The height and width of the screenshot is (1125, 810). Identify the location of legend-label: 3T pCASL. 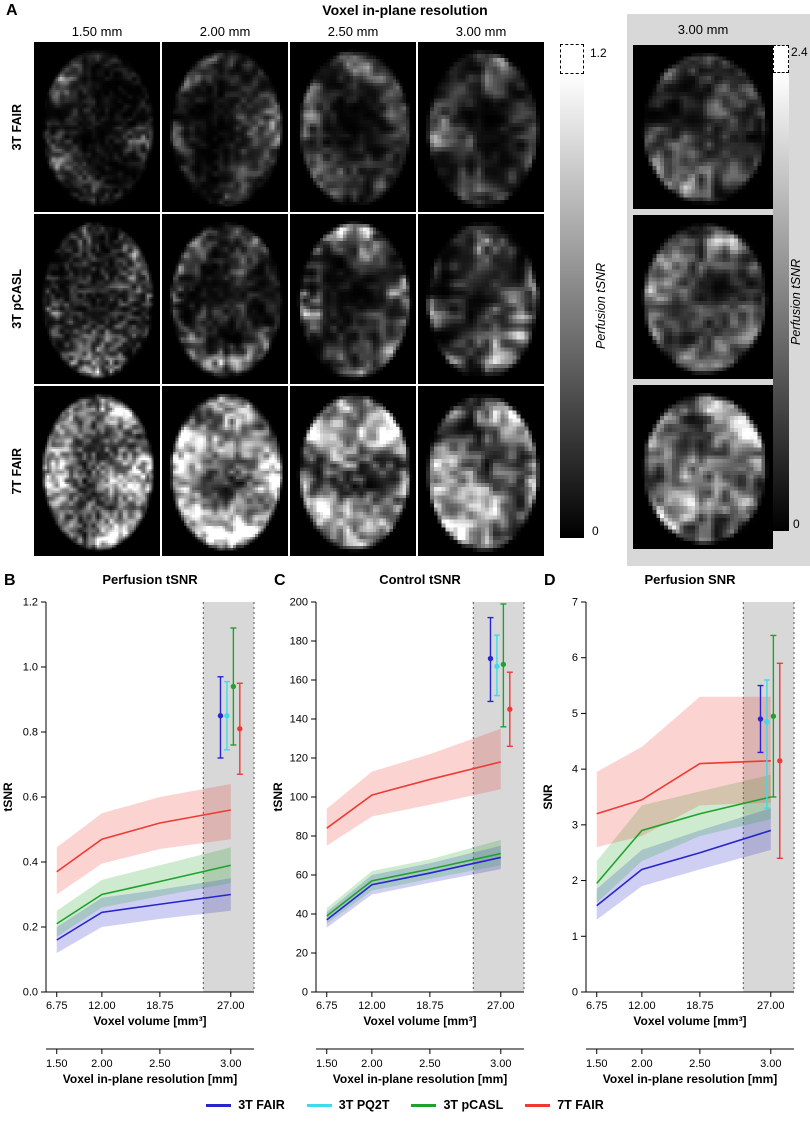
(473, 1105).